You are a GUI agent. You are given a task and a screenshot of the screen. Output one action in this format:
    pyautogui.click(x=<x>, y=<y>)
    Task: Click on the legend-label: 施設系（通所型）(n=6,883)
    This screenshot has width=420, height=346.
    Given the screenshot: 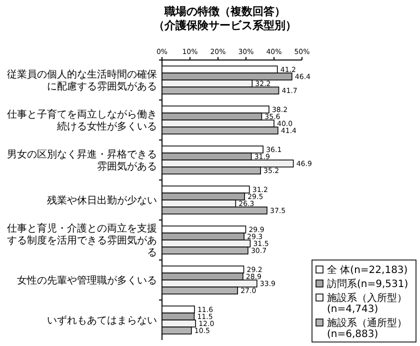 What is the action you would take?
    pyautogui.click(x=367, y=328)
    